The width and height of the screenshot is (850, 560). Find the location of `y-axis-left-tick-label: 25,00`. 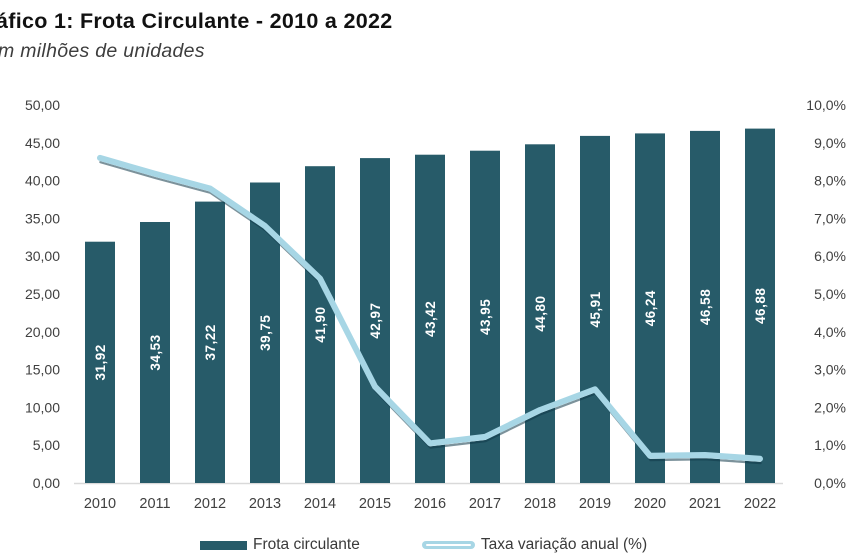

y-axis-left-tick-label: 25,00 is located at coordinates (42, 294).